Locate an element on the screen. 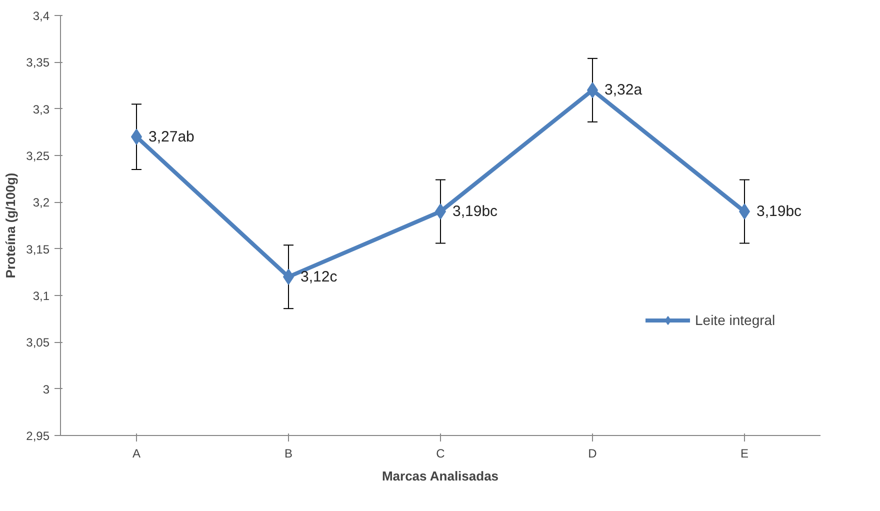 Image resolution: width=880 pixels, height=511 pixels. y-tick-label: 3,4 is located at coordinates (41, 16).